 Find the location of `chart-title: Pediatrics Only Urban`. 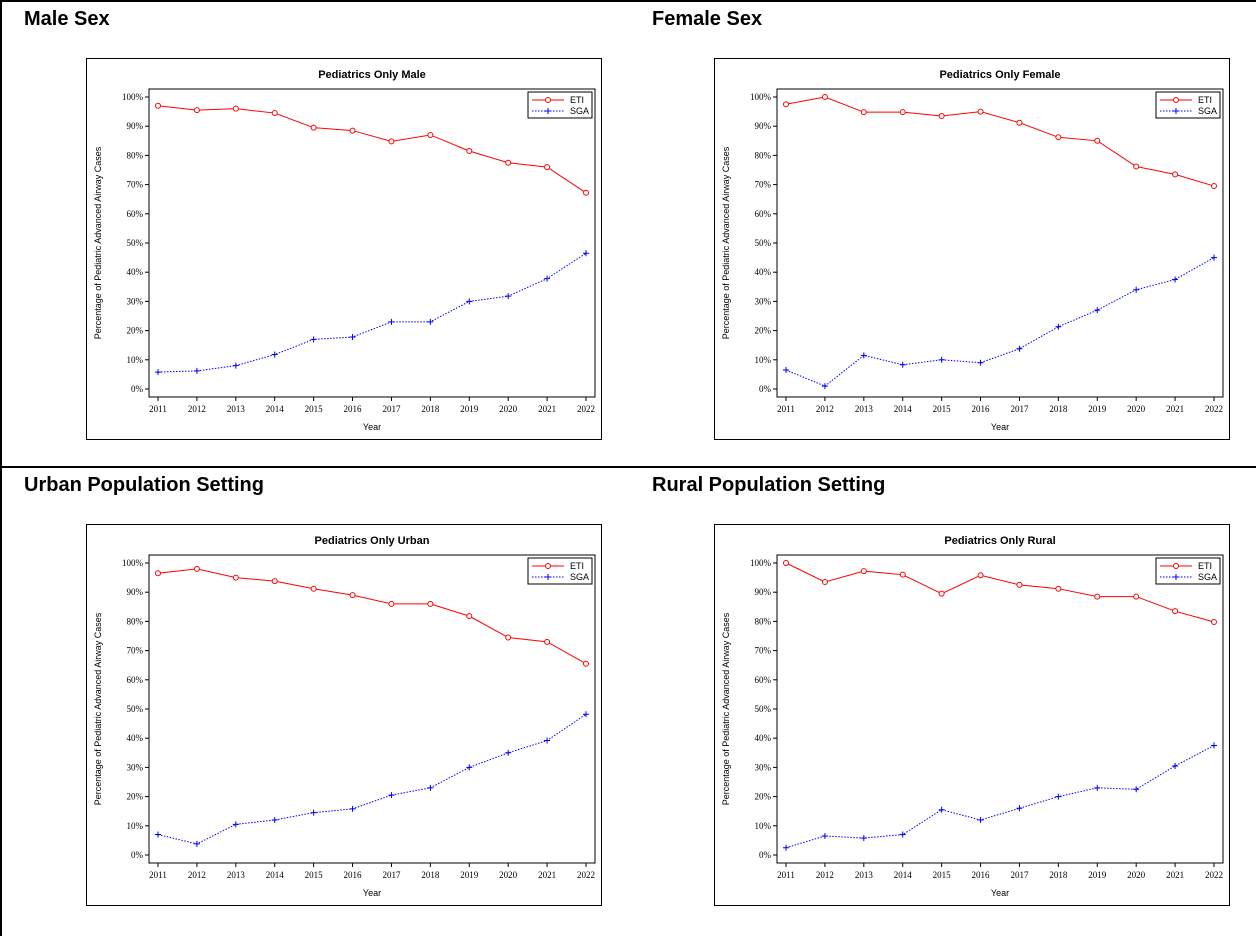

chart-title: Pediatrics Only Urban is located at coordinates (372, 541).